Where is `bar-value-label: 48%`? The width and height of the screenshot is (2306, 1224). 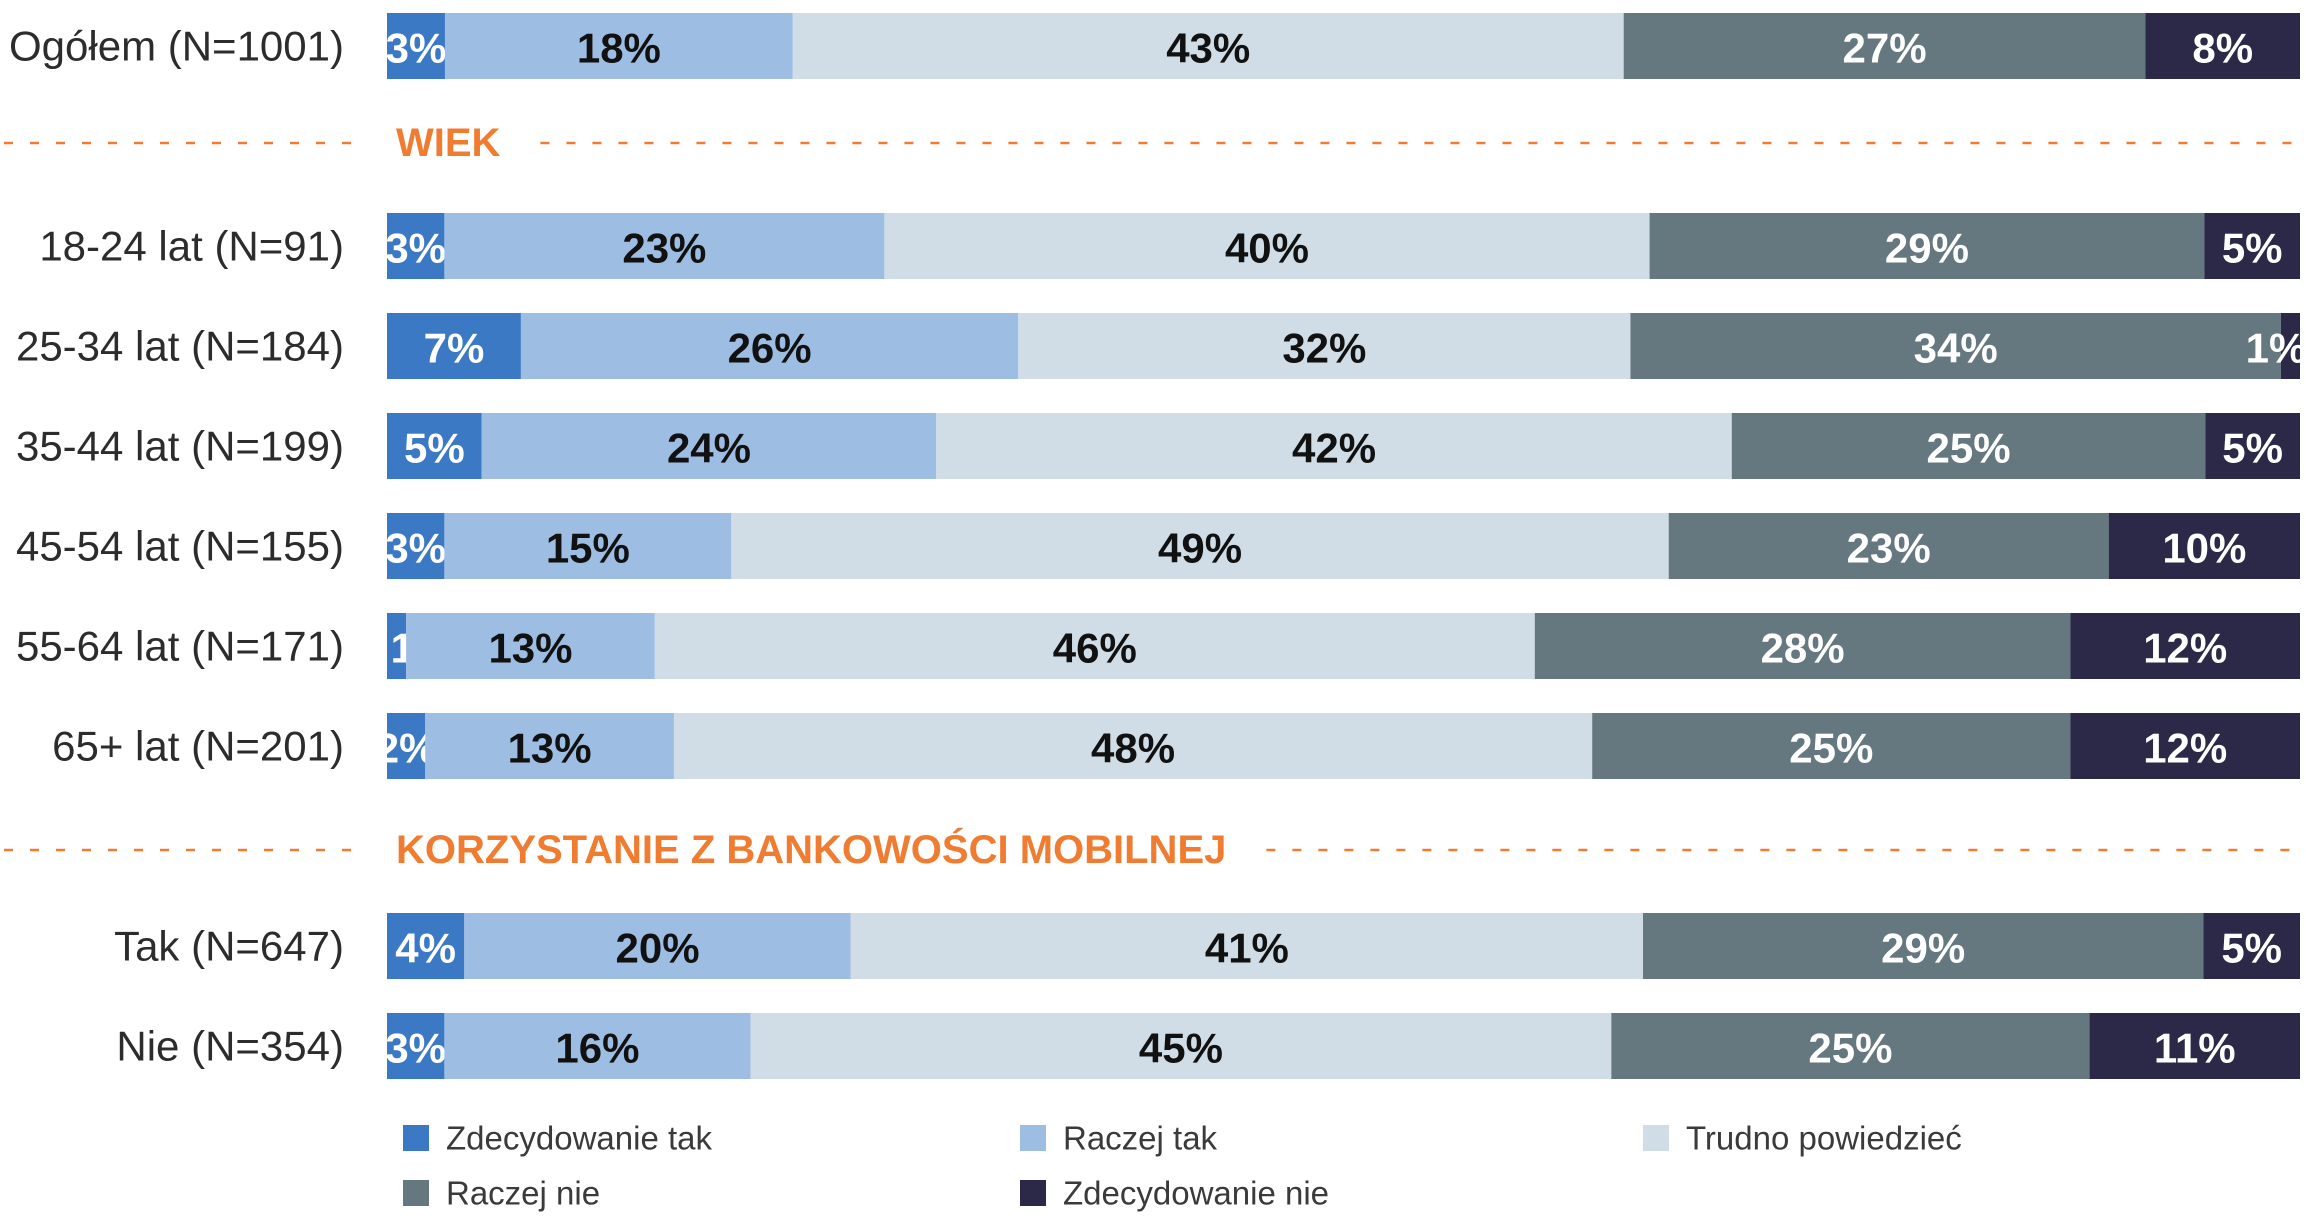 bar-value-label: 48% is located at coordinates (1133, 748).